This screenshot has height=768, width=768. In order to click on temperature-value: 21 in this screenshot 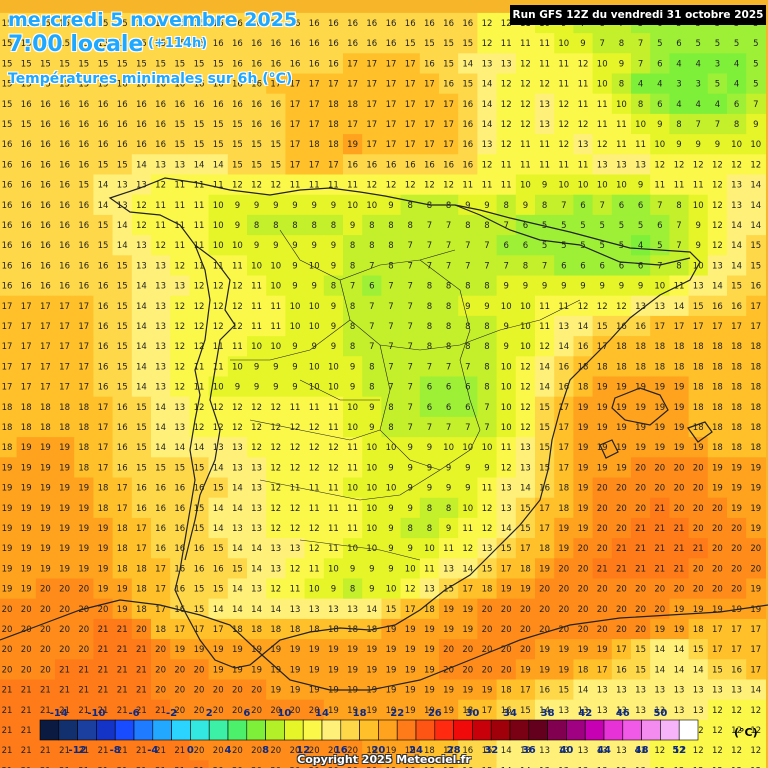, I will do `click(640, 549)`.